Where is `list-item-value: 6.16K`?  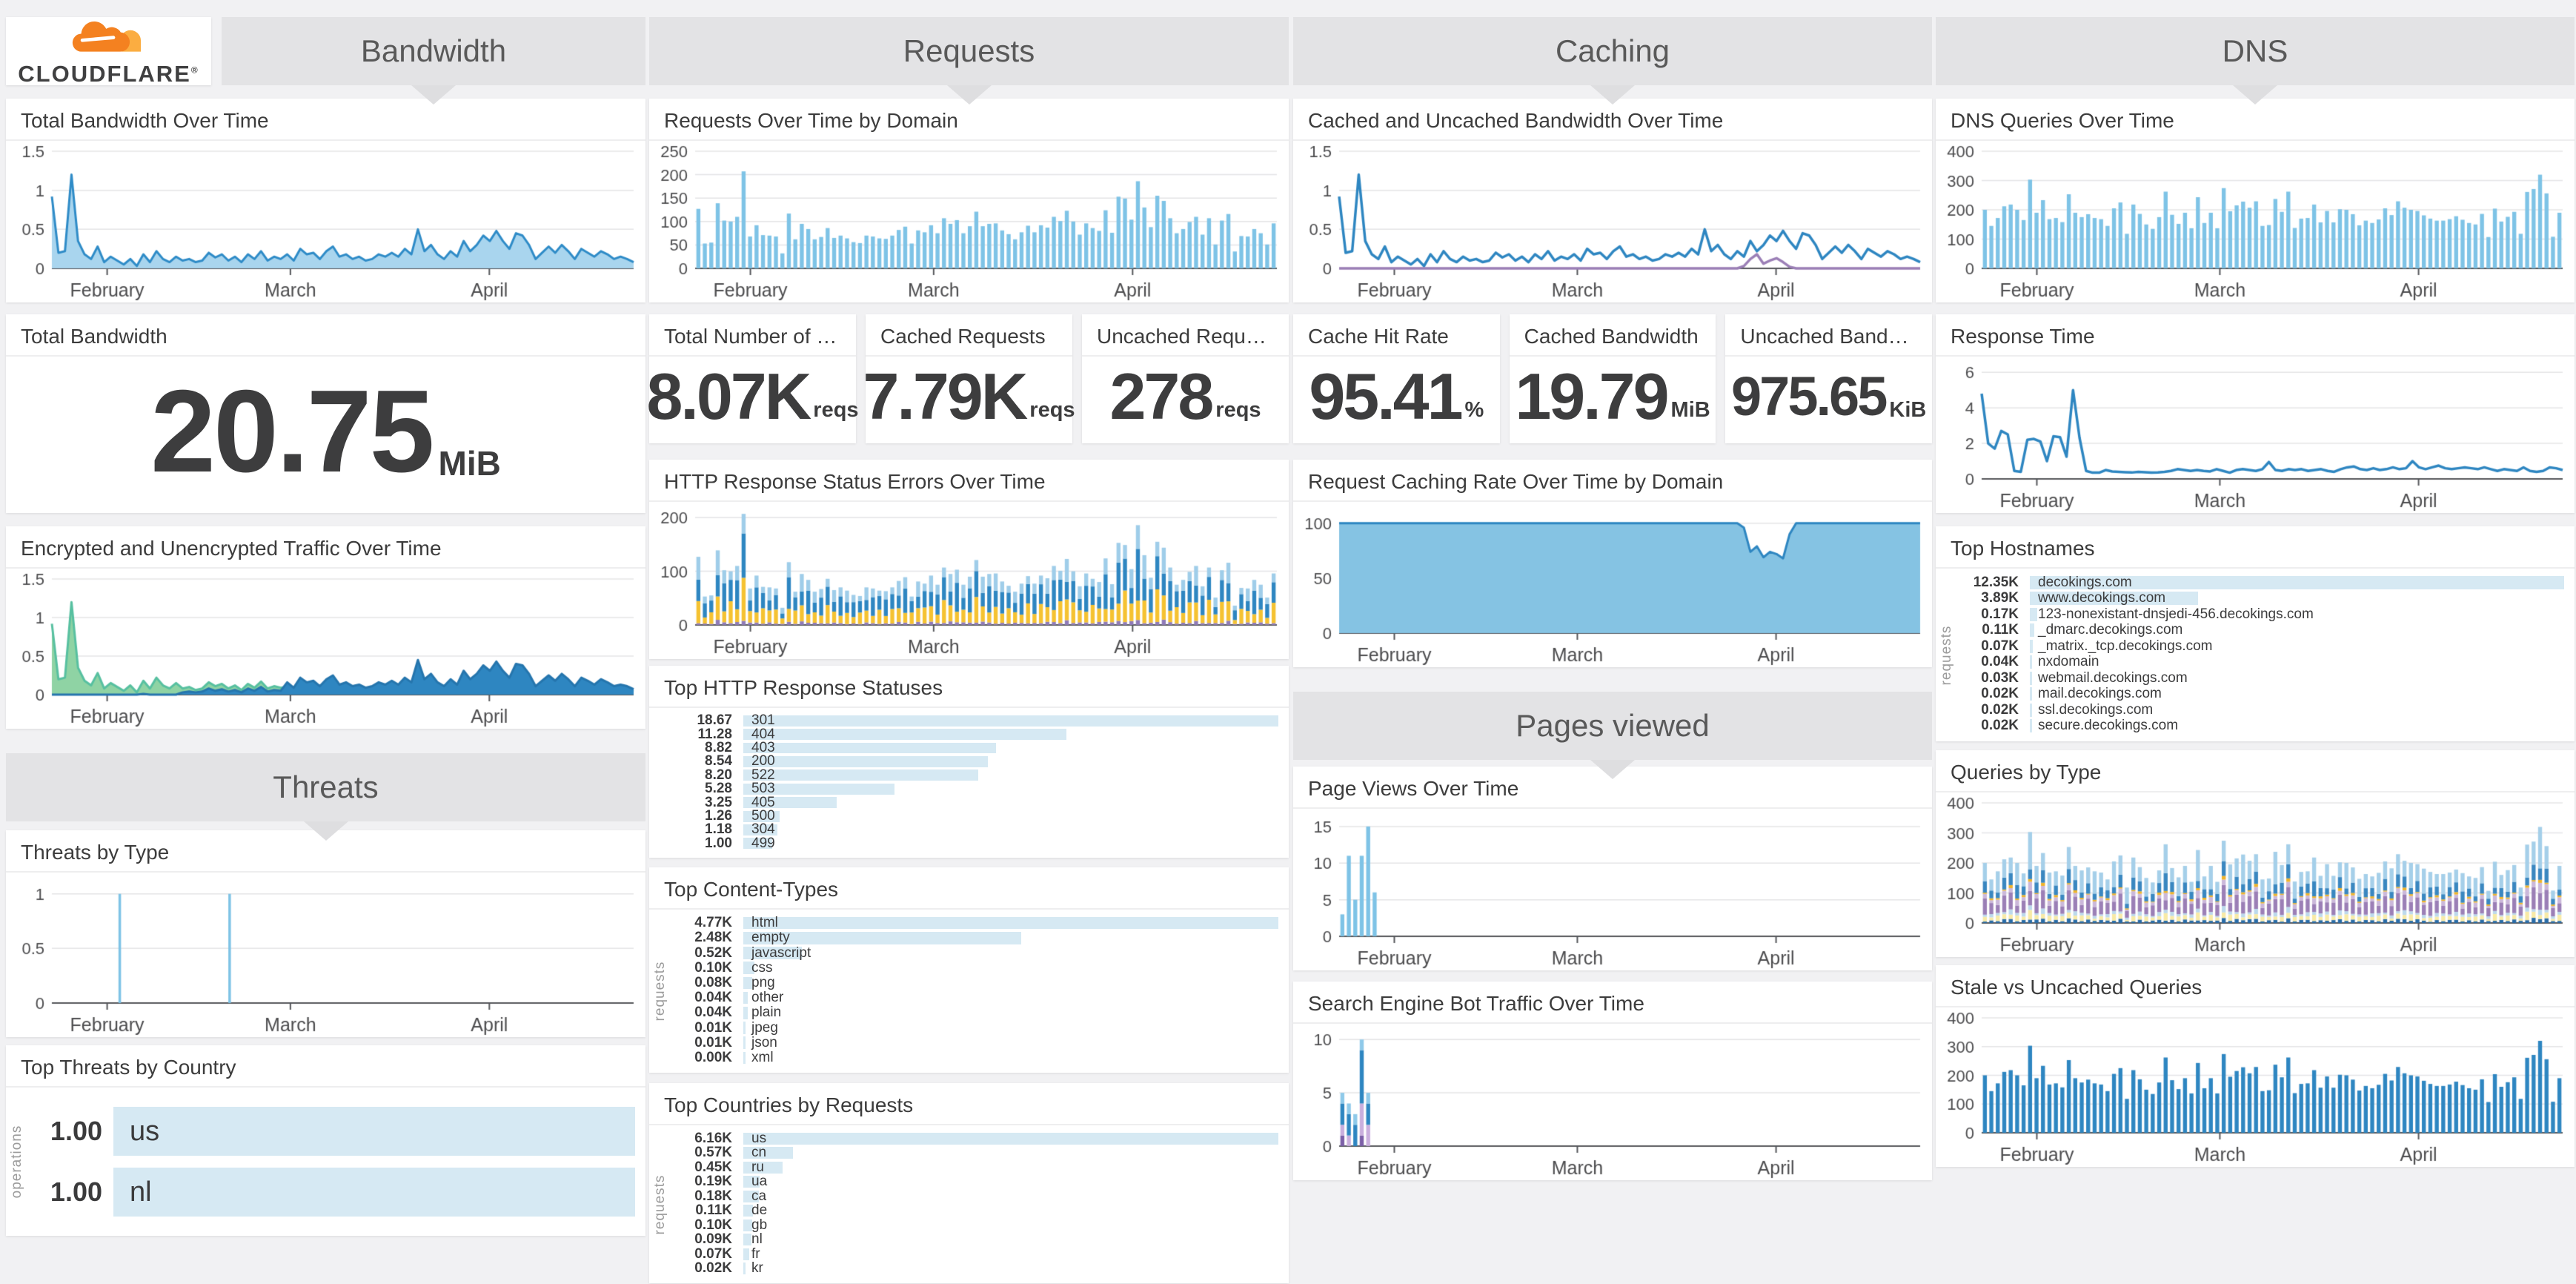 list-item-value: 6.16K is located at coordinates (713, 1138).